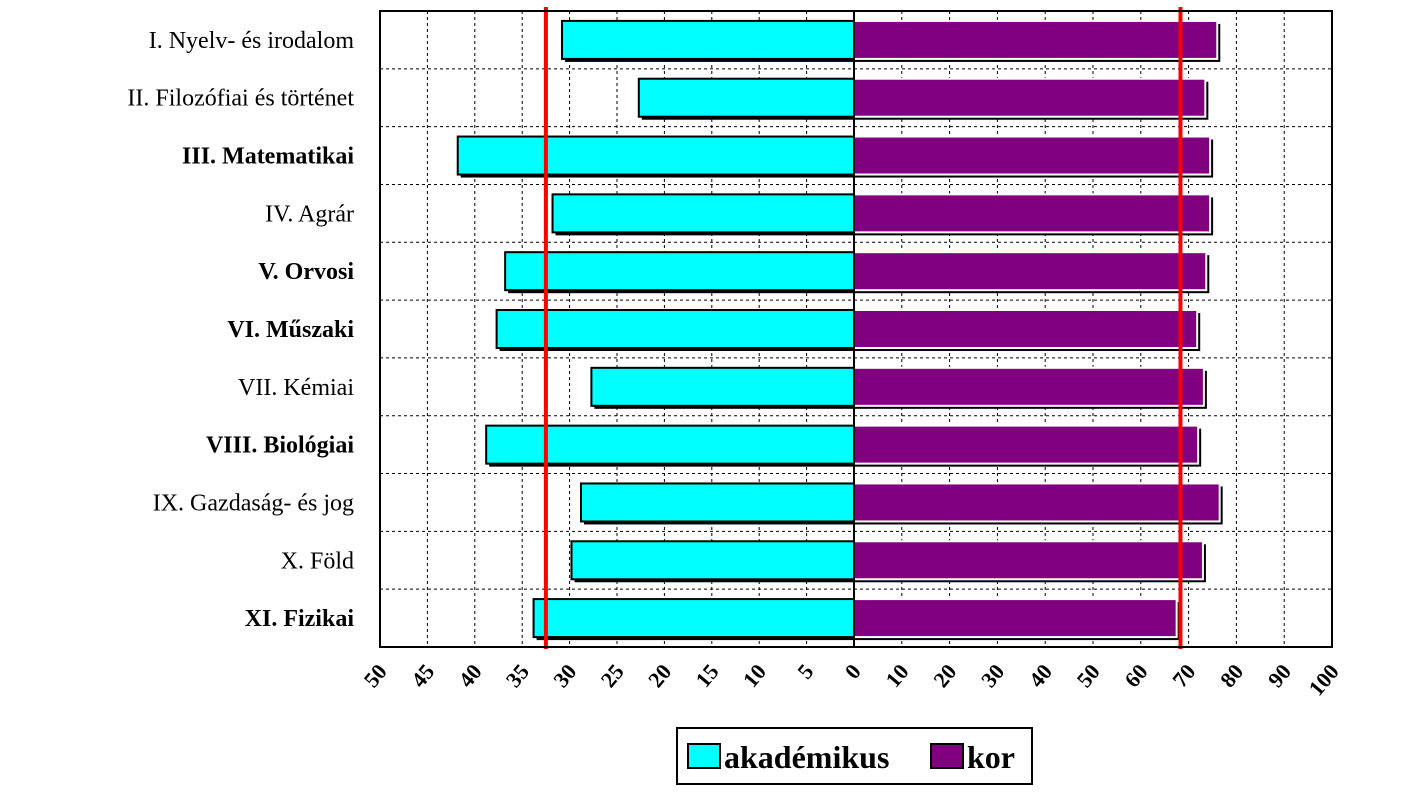 The height and width of the screenshot is (797, 1417). I want to click on axis-tick-label: 0, so click(853, 671).